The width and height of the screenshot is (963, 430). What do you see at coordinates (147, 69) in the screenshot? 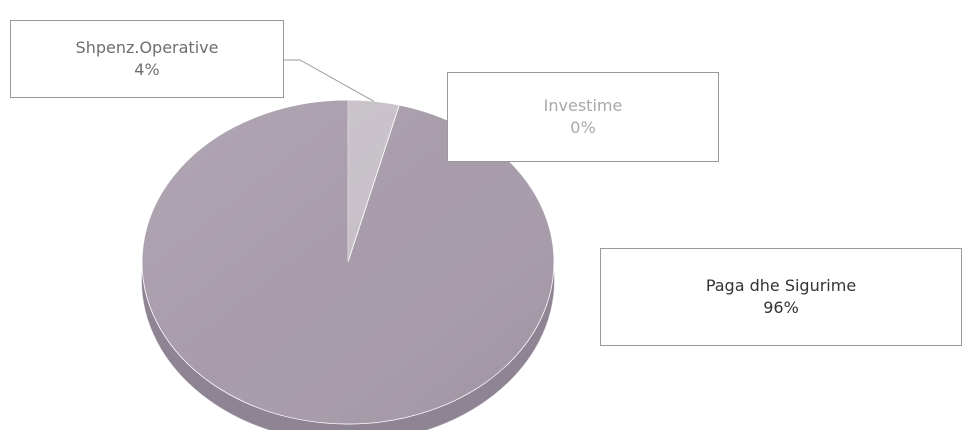
I see `data-label-percent: 4%` at bounding box center [147, 69].